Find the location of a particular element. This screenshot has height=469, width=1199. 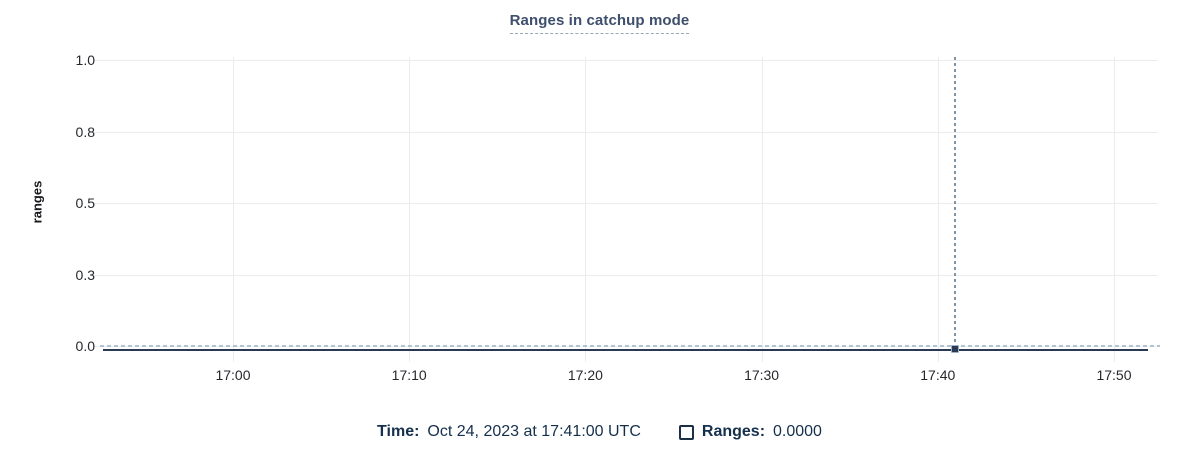

x-tick-label: 17:00 is located at coordinates (233, 375).